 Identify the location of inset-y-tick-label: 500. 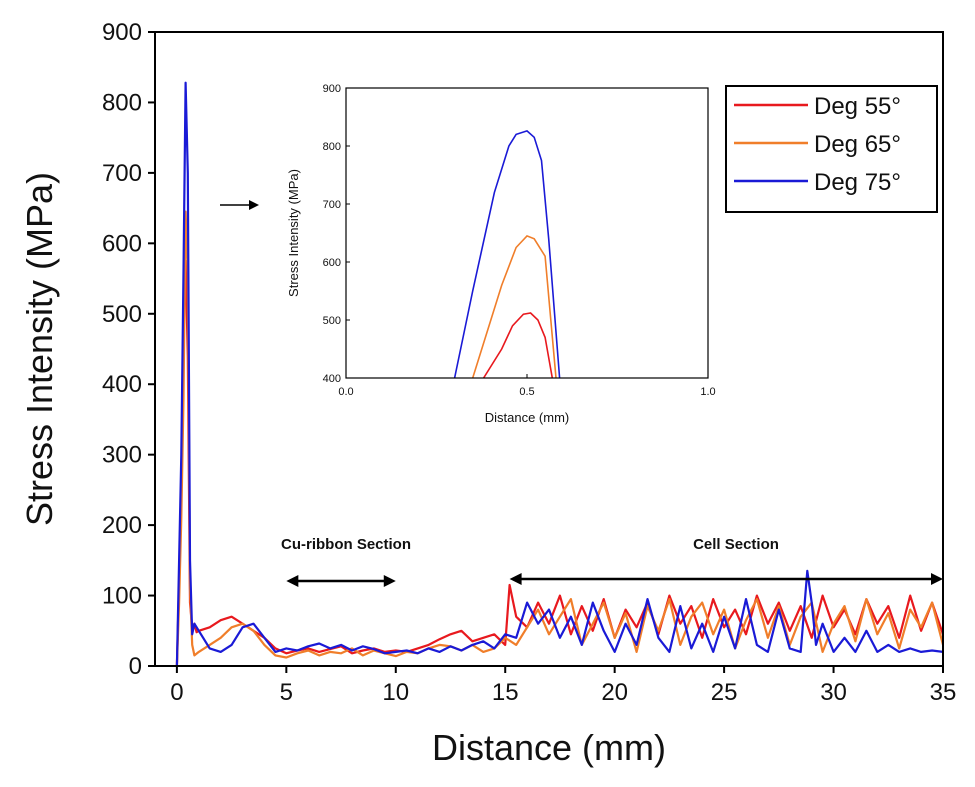
(332, 321).